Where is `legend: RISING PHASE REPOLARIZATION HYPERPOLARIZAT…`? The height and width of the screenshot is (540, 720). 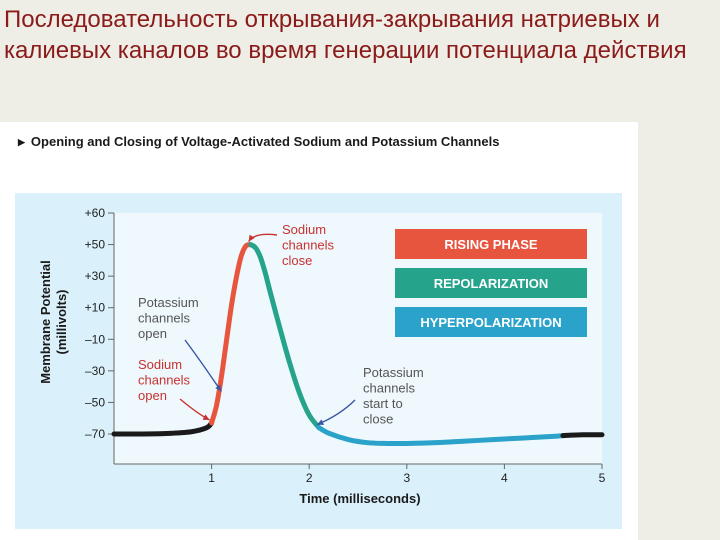
legend: RISING PHASE REPOLARIZATION HYPERPOLARIZAT… is located at coordinates (491, 283).